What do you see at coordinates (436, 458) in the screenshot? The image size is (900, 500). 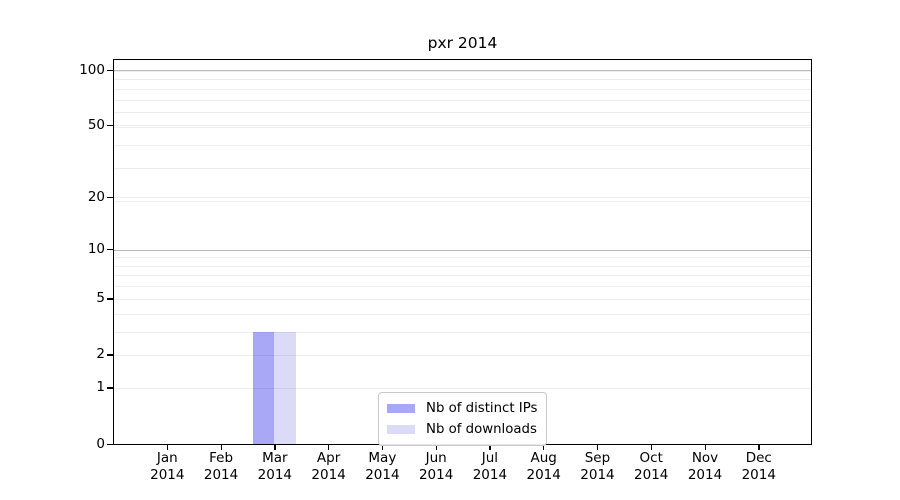 I see `x-tick-month: Jun` at bounding box center [436, 458].